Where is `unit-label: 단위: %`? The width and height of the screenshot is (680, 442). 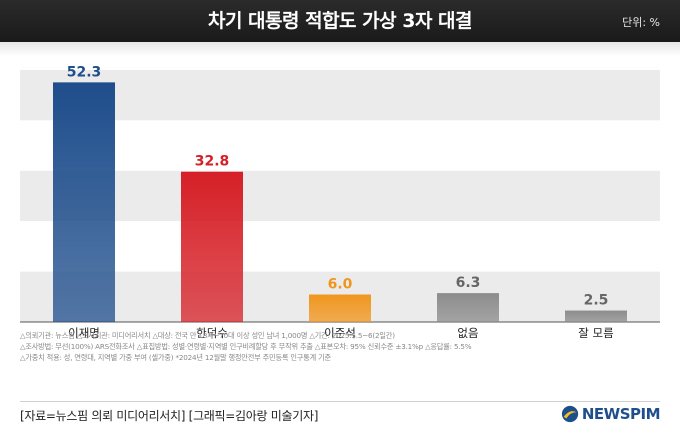 unit-label: 단위: % is located at coordinates (641, 22).